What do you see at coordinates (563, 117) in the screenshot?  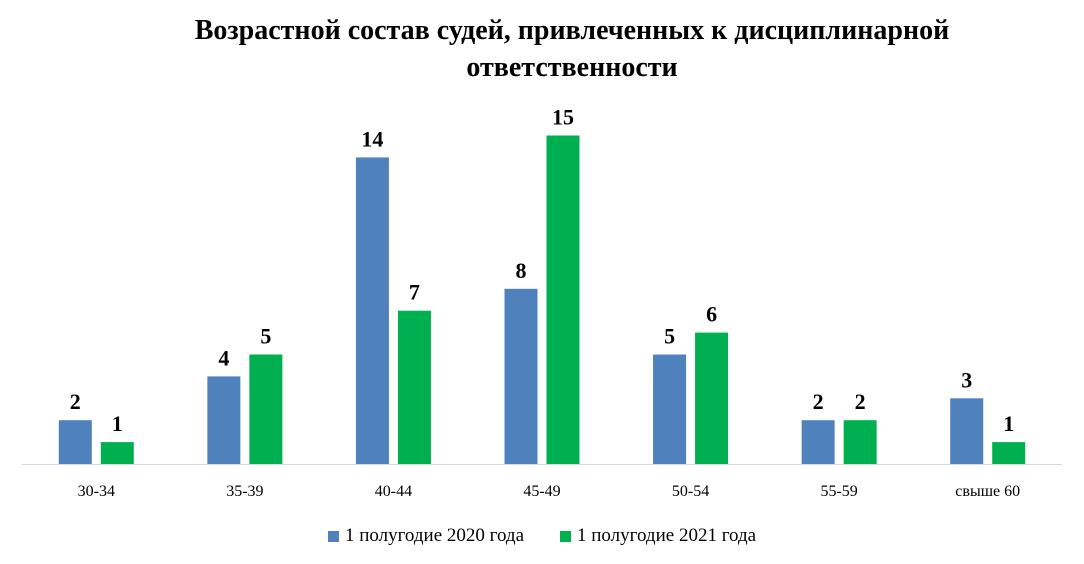 I see `data-label-series-2-45-49: 15` at bounding box center [563, 117].